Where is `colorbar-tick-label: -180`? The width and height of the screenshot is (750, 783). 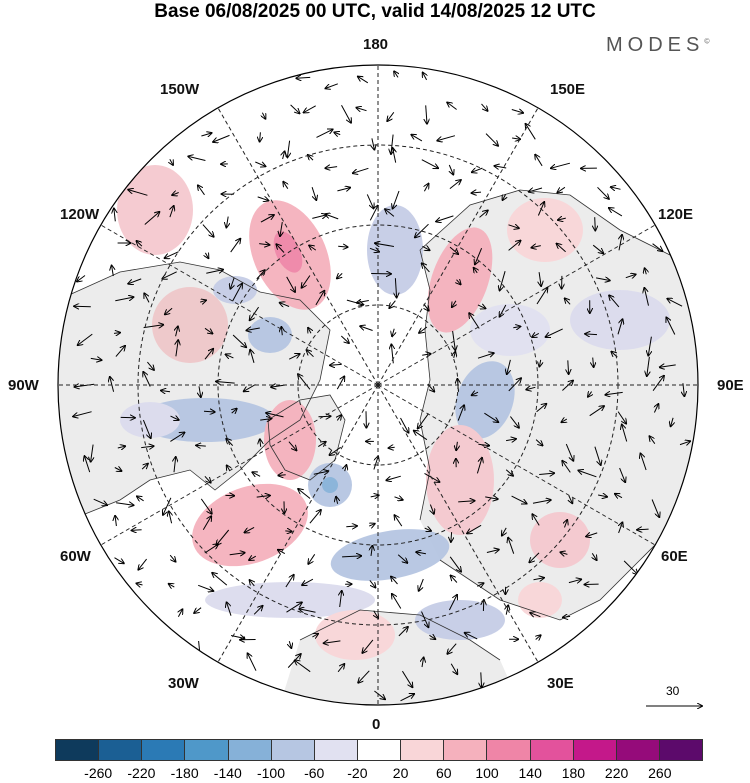
colorbar-tick-label: -180 is located at coordinates (184, 773).